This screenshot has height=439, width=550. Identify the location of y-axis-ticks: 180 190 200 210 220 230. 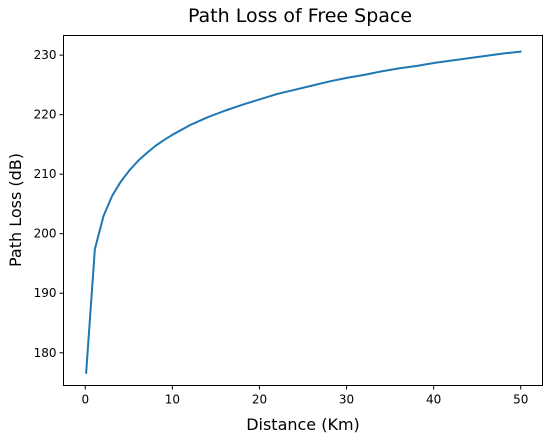
(49, 204).